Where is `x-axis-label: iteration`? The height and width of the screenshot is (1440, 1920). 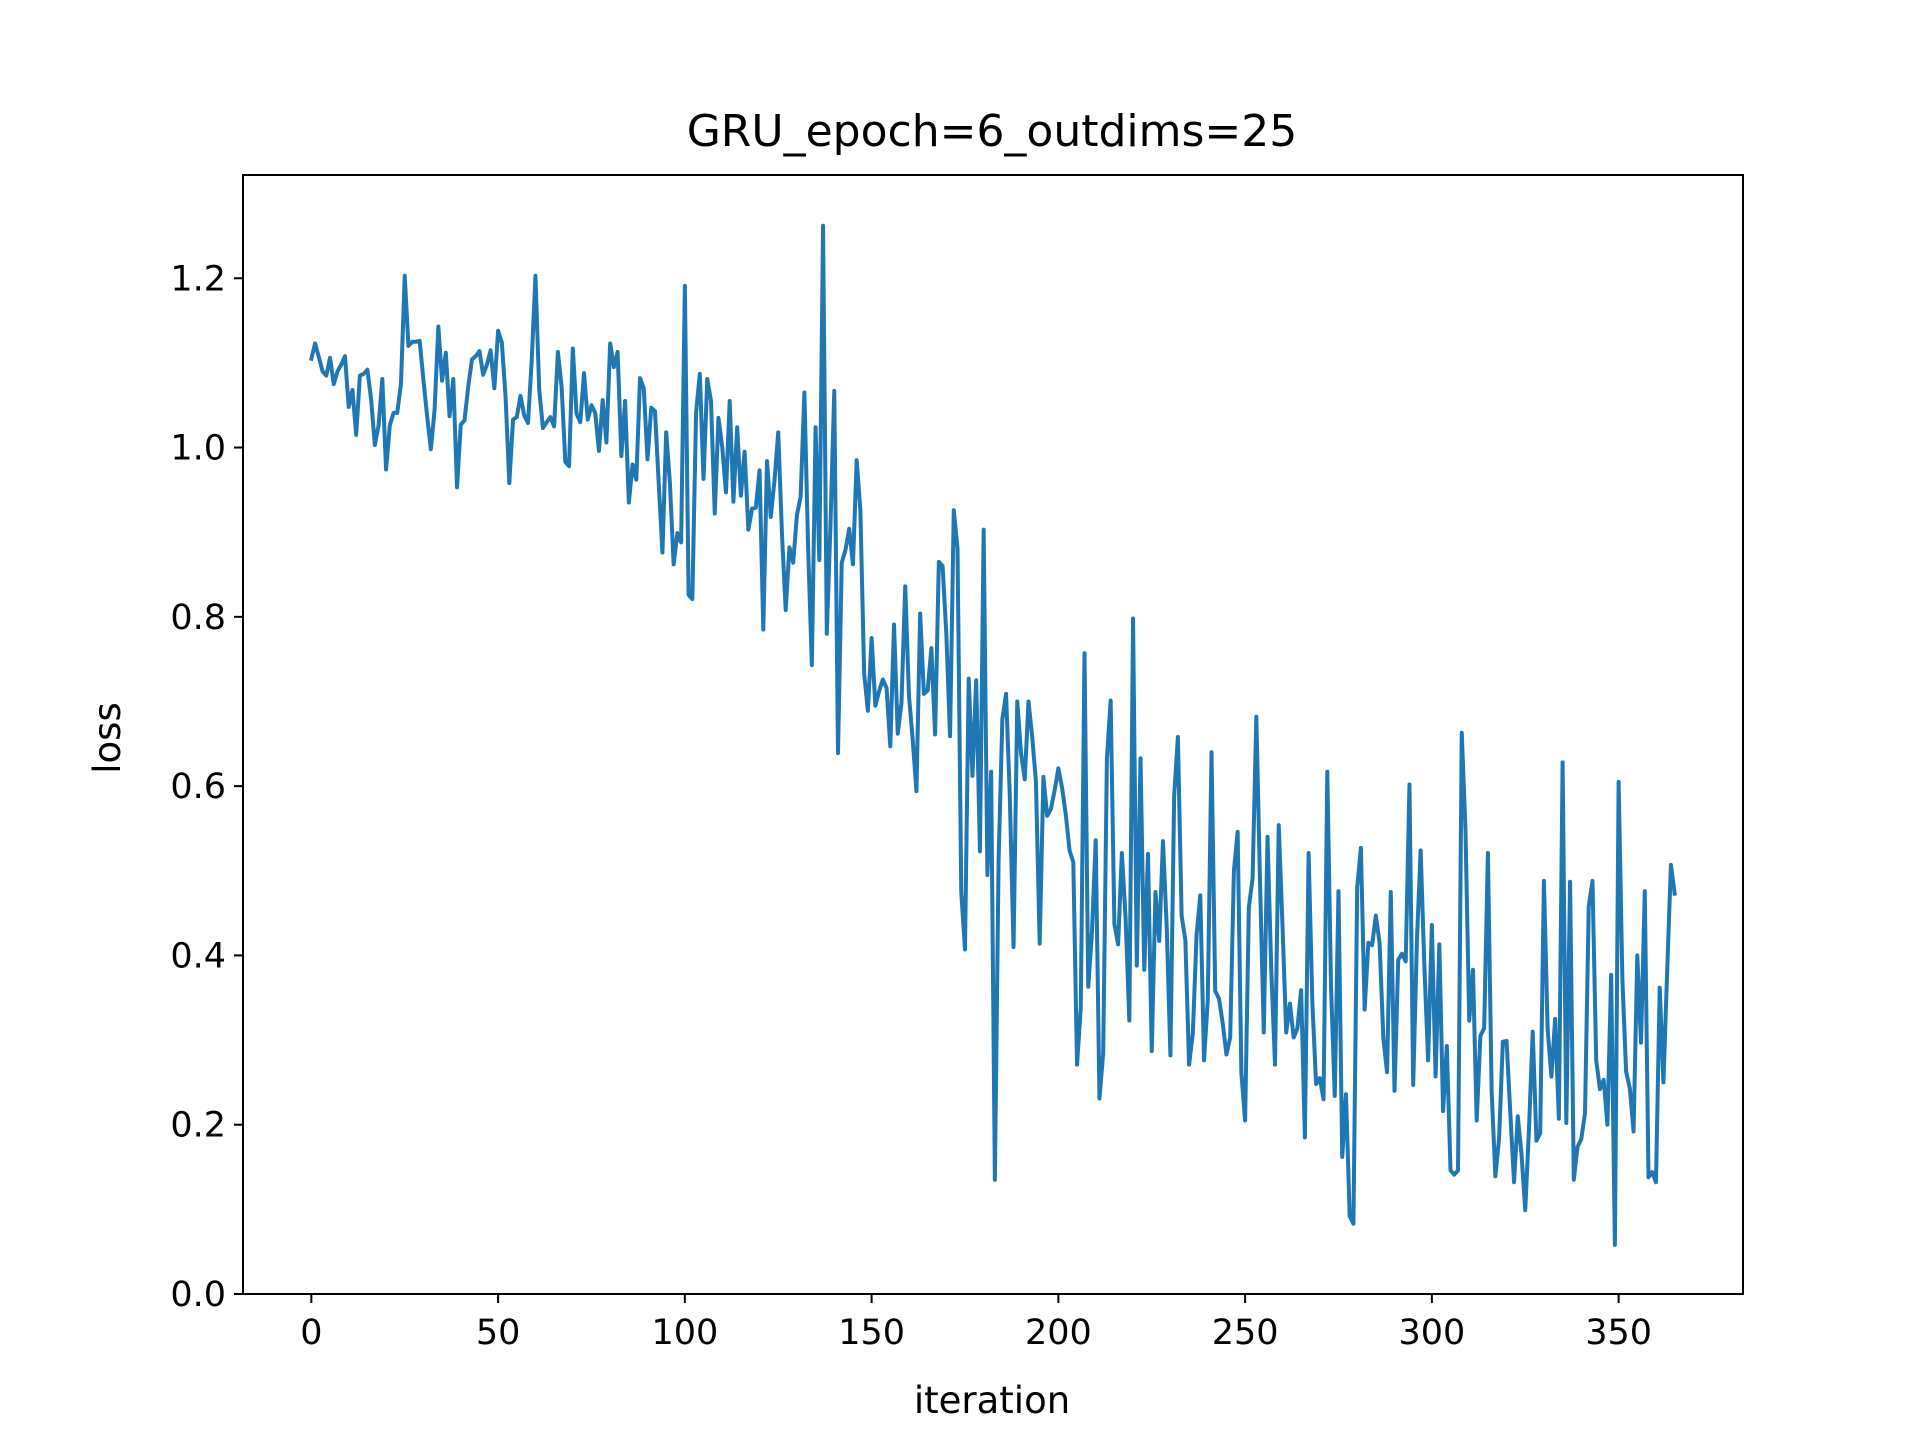
x-axis-label: iteration is located at coordinates (992, 1400).